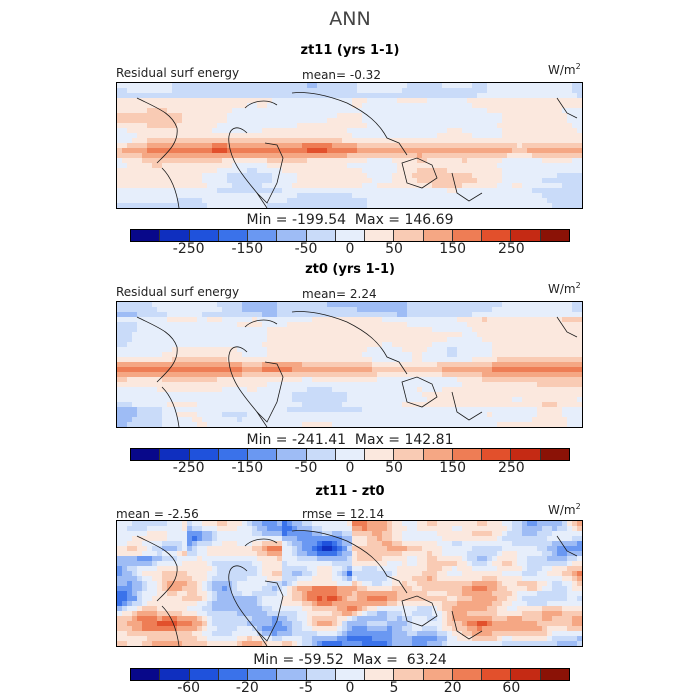 The height and width of the screenshot is (700, 700). Describe the element at coordinates (189, 688) in the screenshot. I see `colorbar-tick-label: -60` at that location.